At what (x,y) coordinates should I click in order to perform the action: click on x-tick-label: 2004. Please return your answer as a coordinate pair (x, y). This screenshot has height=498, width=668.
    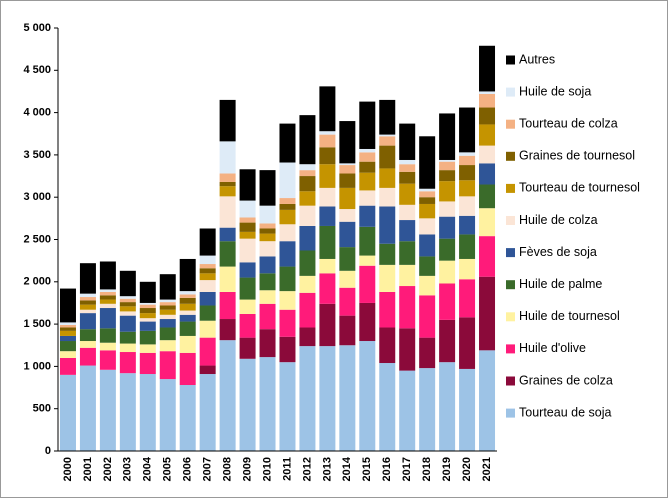
    Looking at the image, I should click on (148, 468).